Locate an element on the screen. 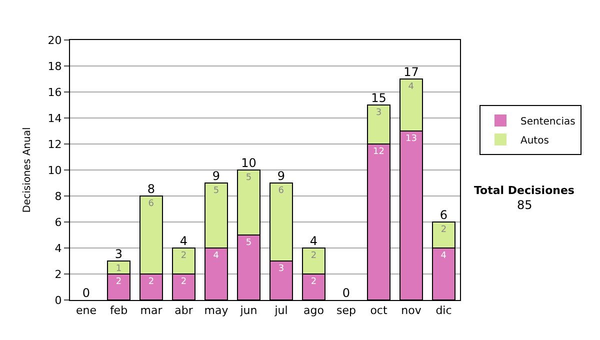 The image size is (600, 340). y-tick-label: 8 is located at coordinates (58, 196).